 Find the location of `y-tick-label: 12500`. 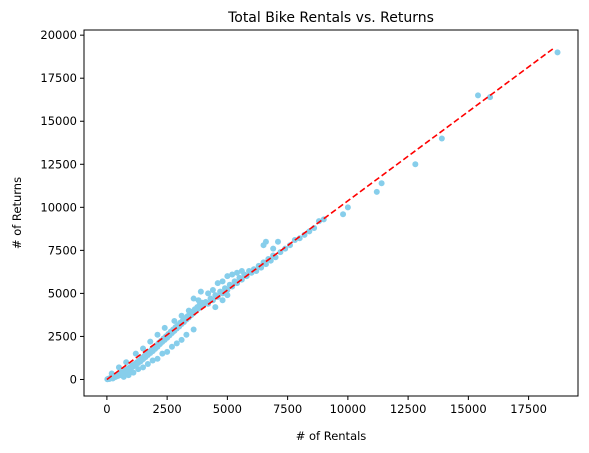

y-tick-label: 12500 is located at coordinates (58, 164).